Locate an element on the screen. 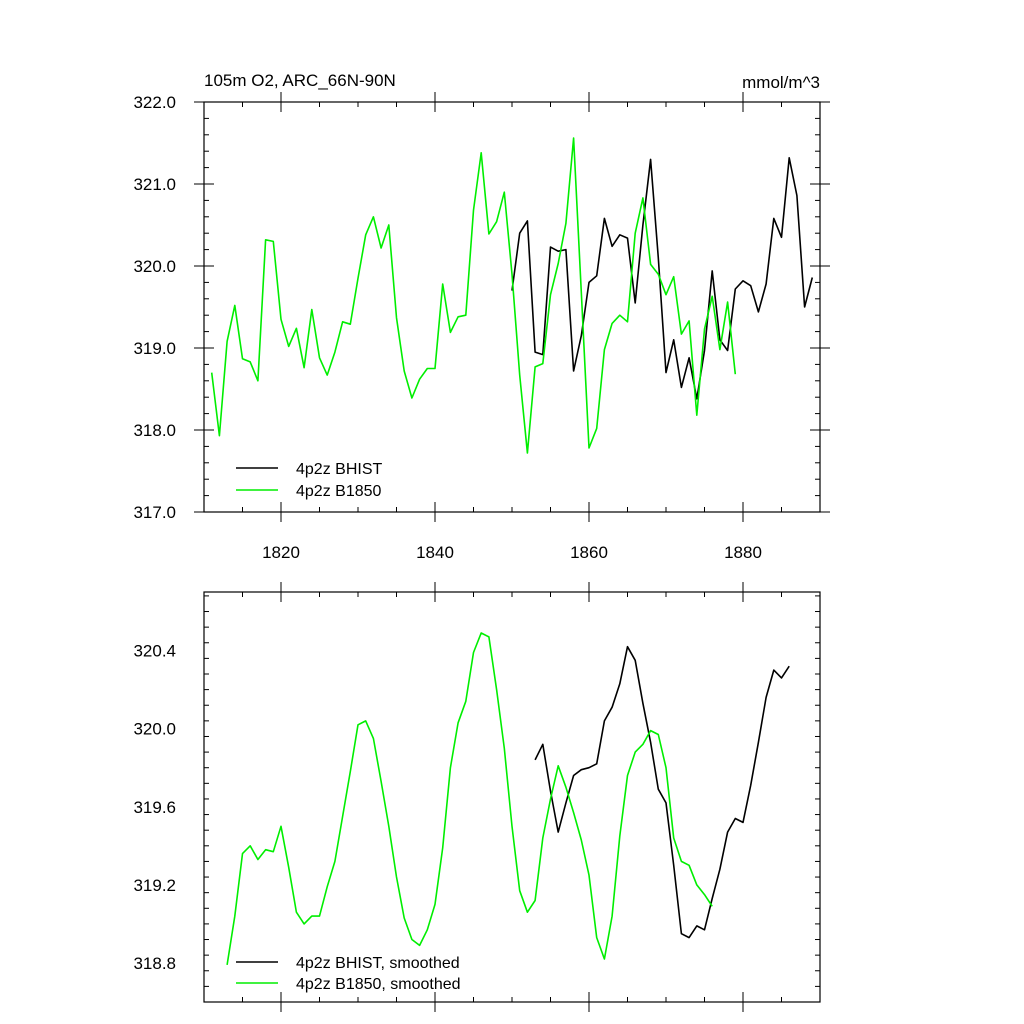 This screenshot has height=1024, width=1024. top-x-tick-label: 1860 is located at coordinates (589, 552).